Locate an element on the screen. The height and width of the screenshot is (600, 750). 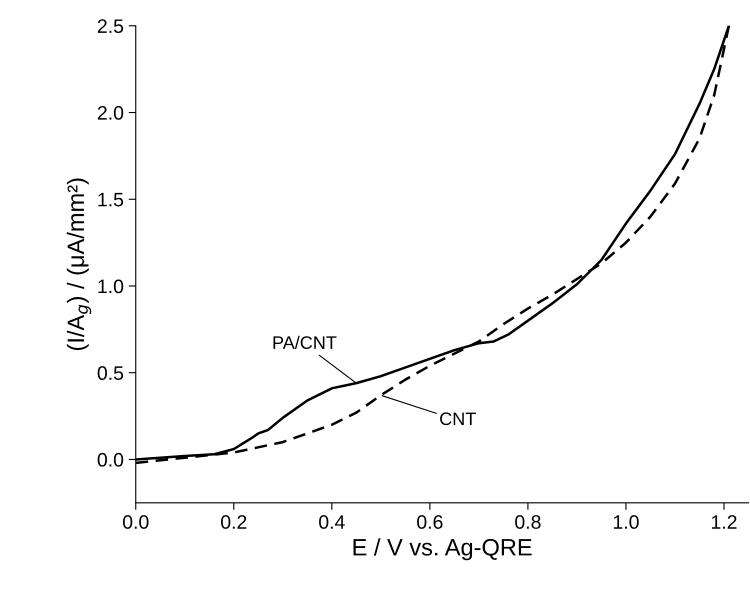
y-tick-label: 1.0 is located at coordinates (111, 286).